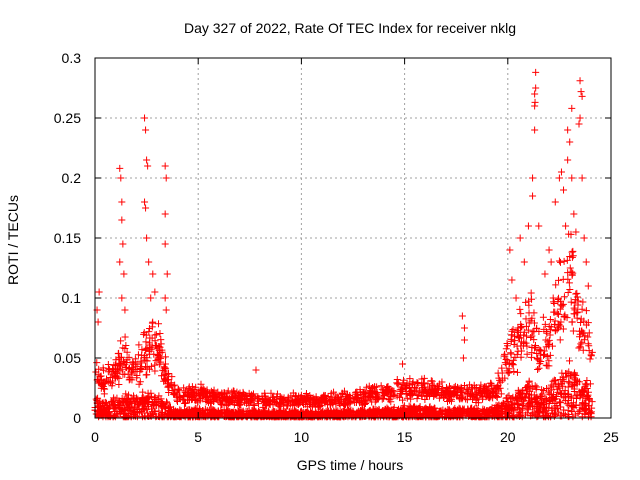  What do you see at coordinates (350, 465) in the screenshot?
I see `x-axis-label: GPS time / hours` at bounding box center [350, 465].